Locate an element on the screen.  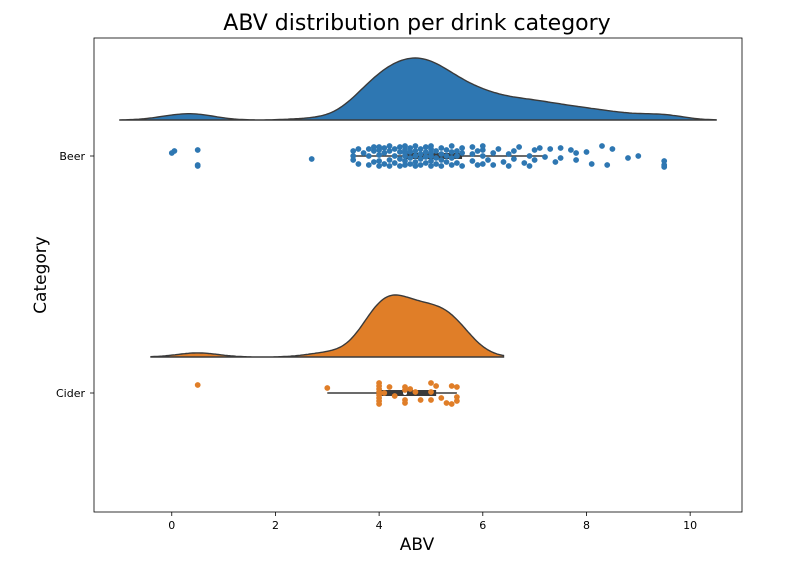
y-axis: Beer Cider is located at coordinates (75, 275).